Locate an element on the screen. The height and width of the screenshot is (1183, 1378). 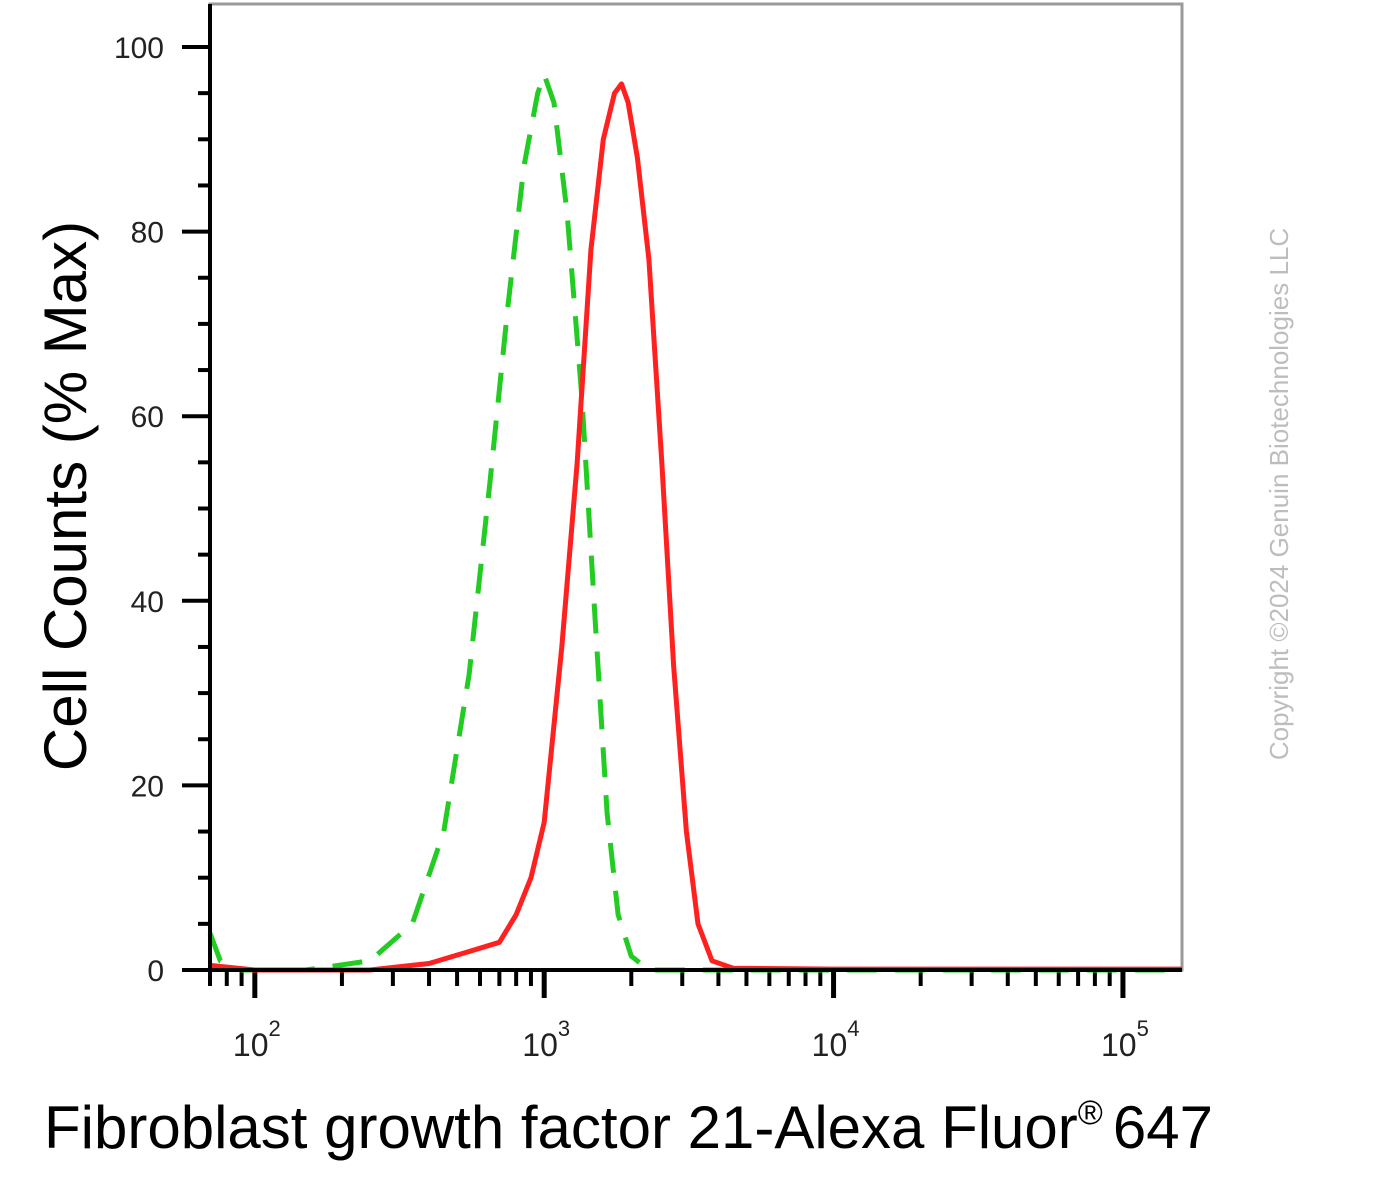
x-tick-label-exponent: 3 is located at coordinates (564, 1028).